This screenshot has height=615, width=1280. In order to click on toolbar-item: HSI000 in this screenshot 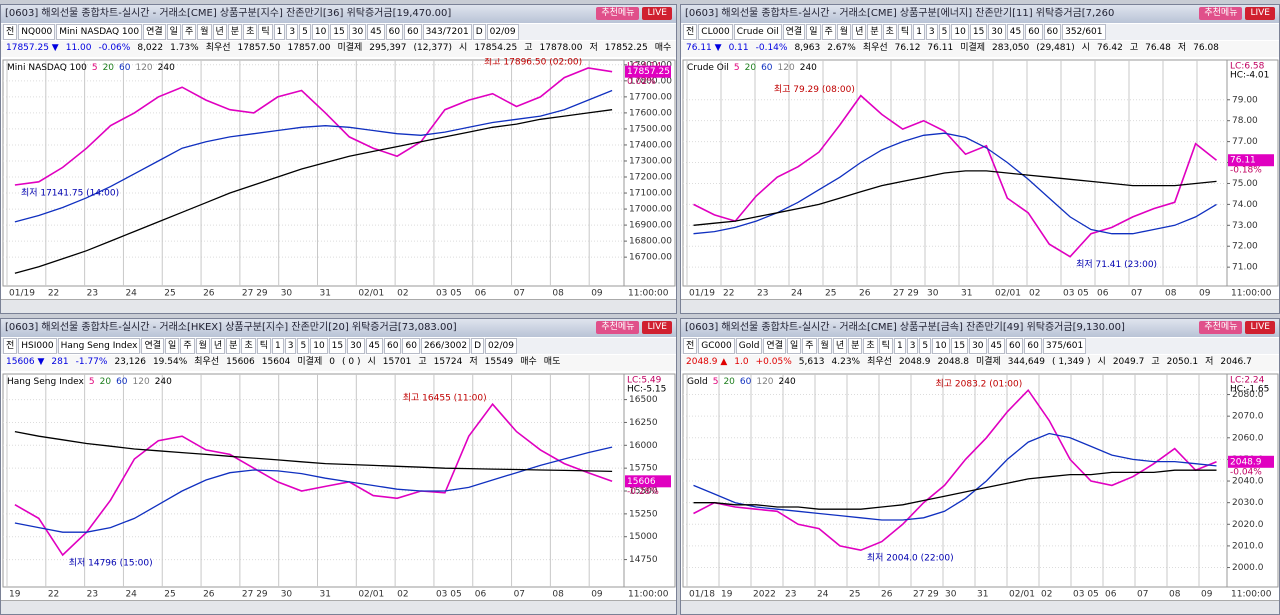, I will do `click(37, 346)`.